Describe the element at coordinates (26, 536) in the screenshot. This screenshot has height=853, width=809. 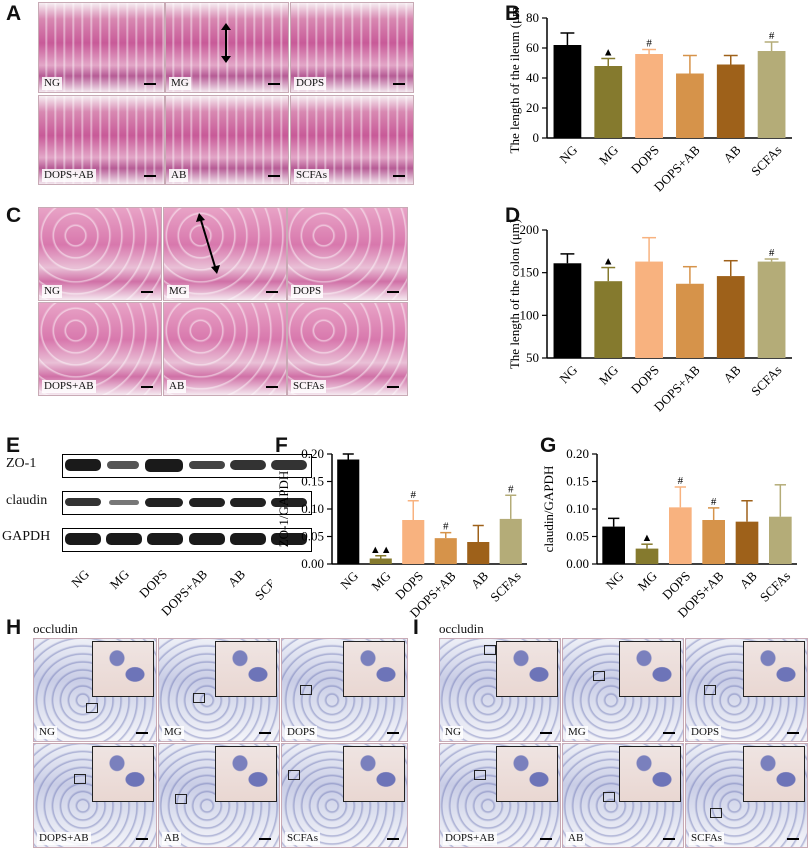
I see `blot-row-label: GAPDH` at that location.